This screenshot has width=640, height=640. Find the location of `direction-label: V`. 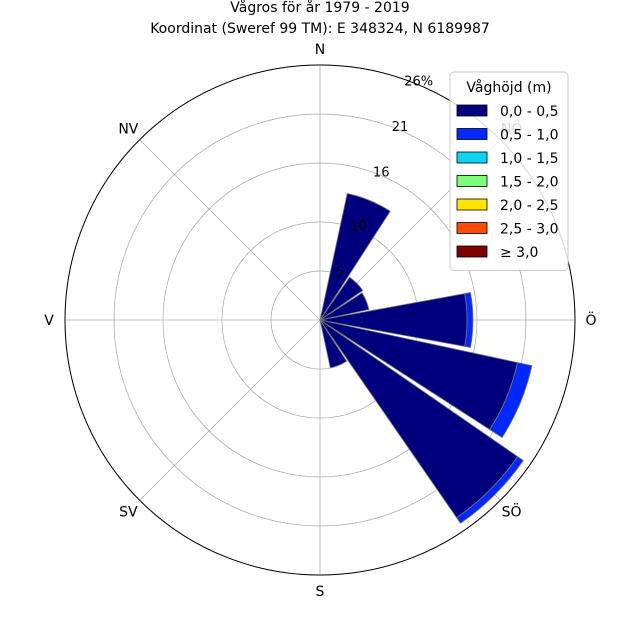

direction-label: V is located at coordinates (49, 321).